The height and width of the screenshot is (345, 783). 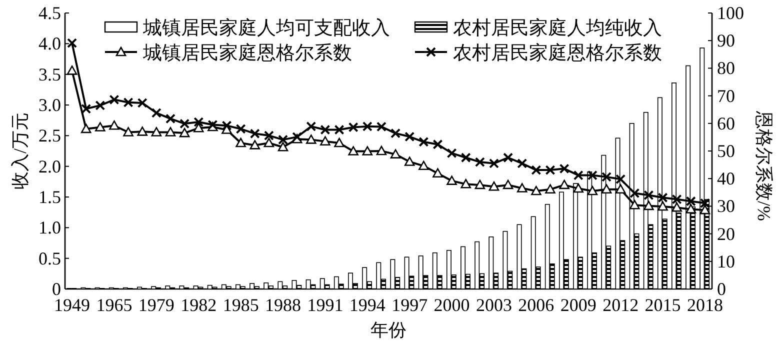 I want to click on legend-label: 城镇居民家庭人均可支配收入, so click(x=266, y=28).